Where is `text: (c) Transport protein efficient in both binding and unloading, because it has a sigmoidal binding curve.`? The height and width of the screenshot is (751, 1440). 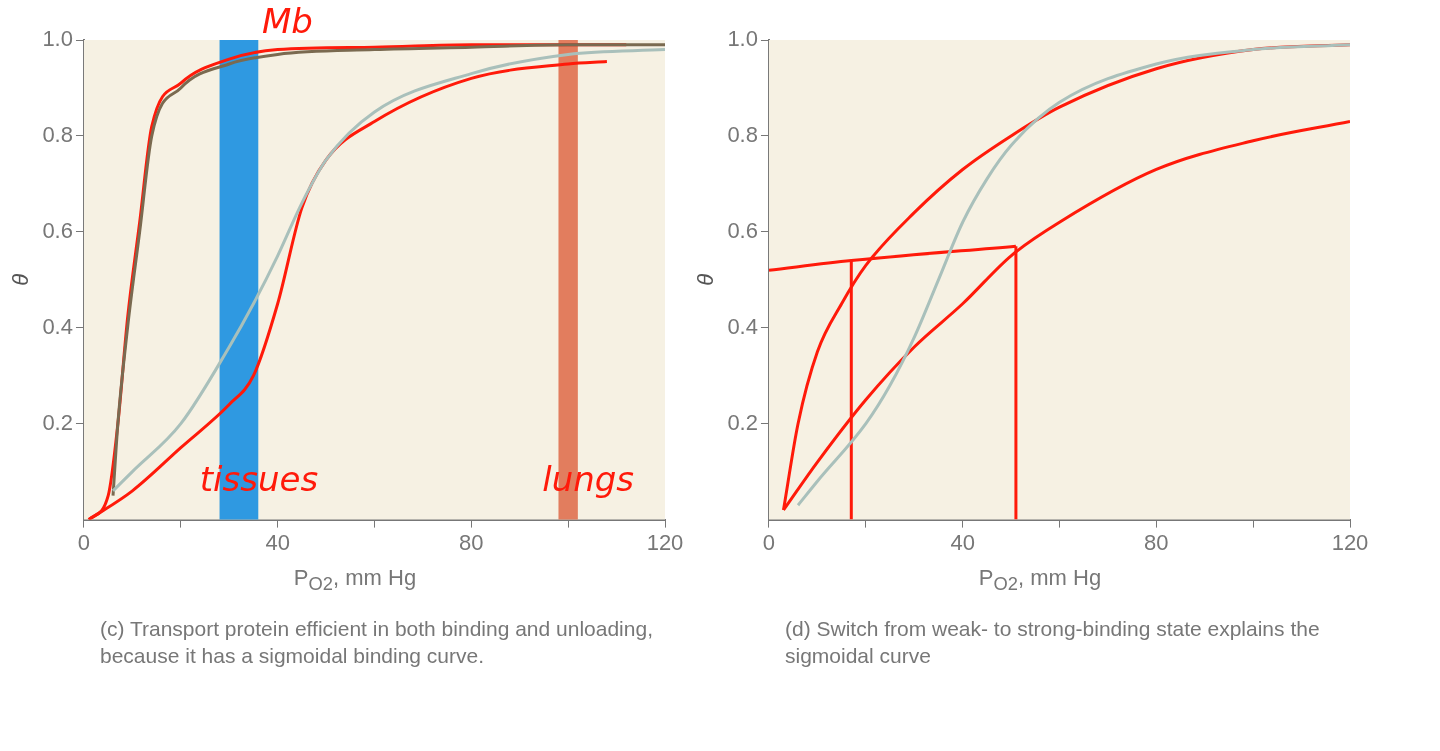 text: (c) Transport protein efficient in both binding and unloading, because it has a sigmoidal binding curve. is located at coordinates (377, 643).